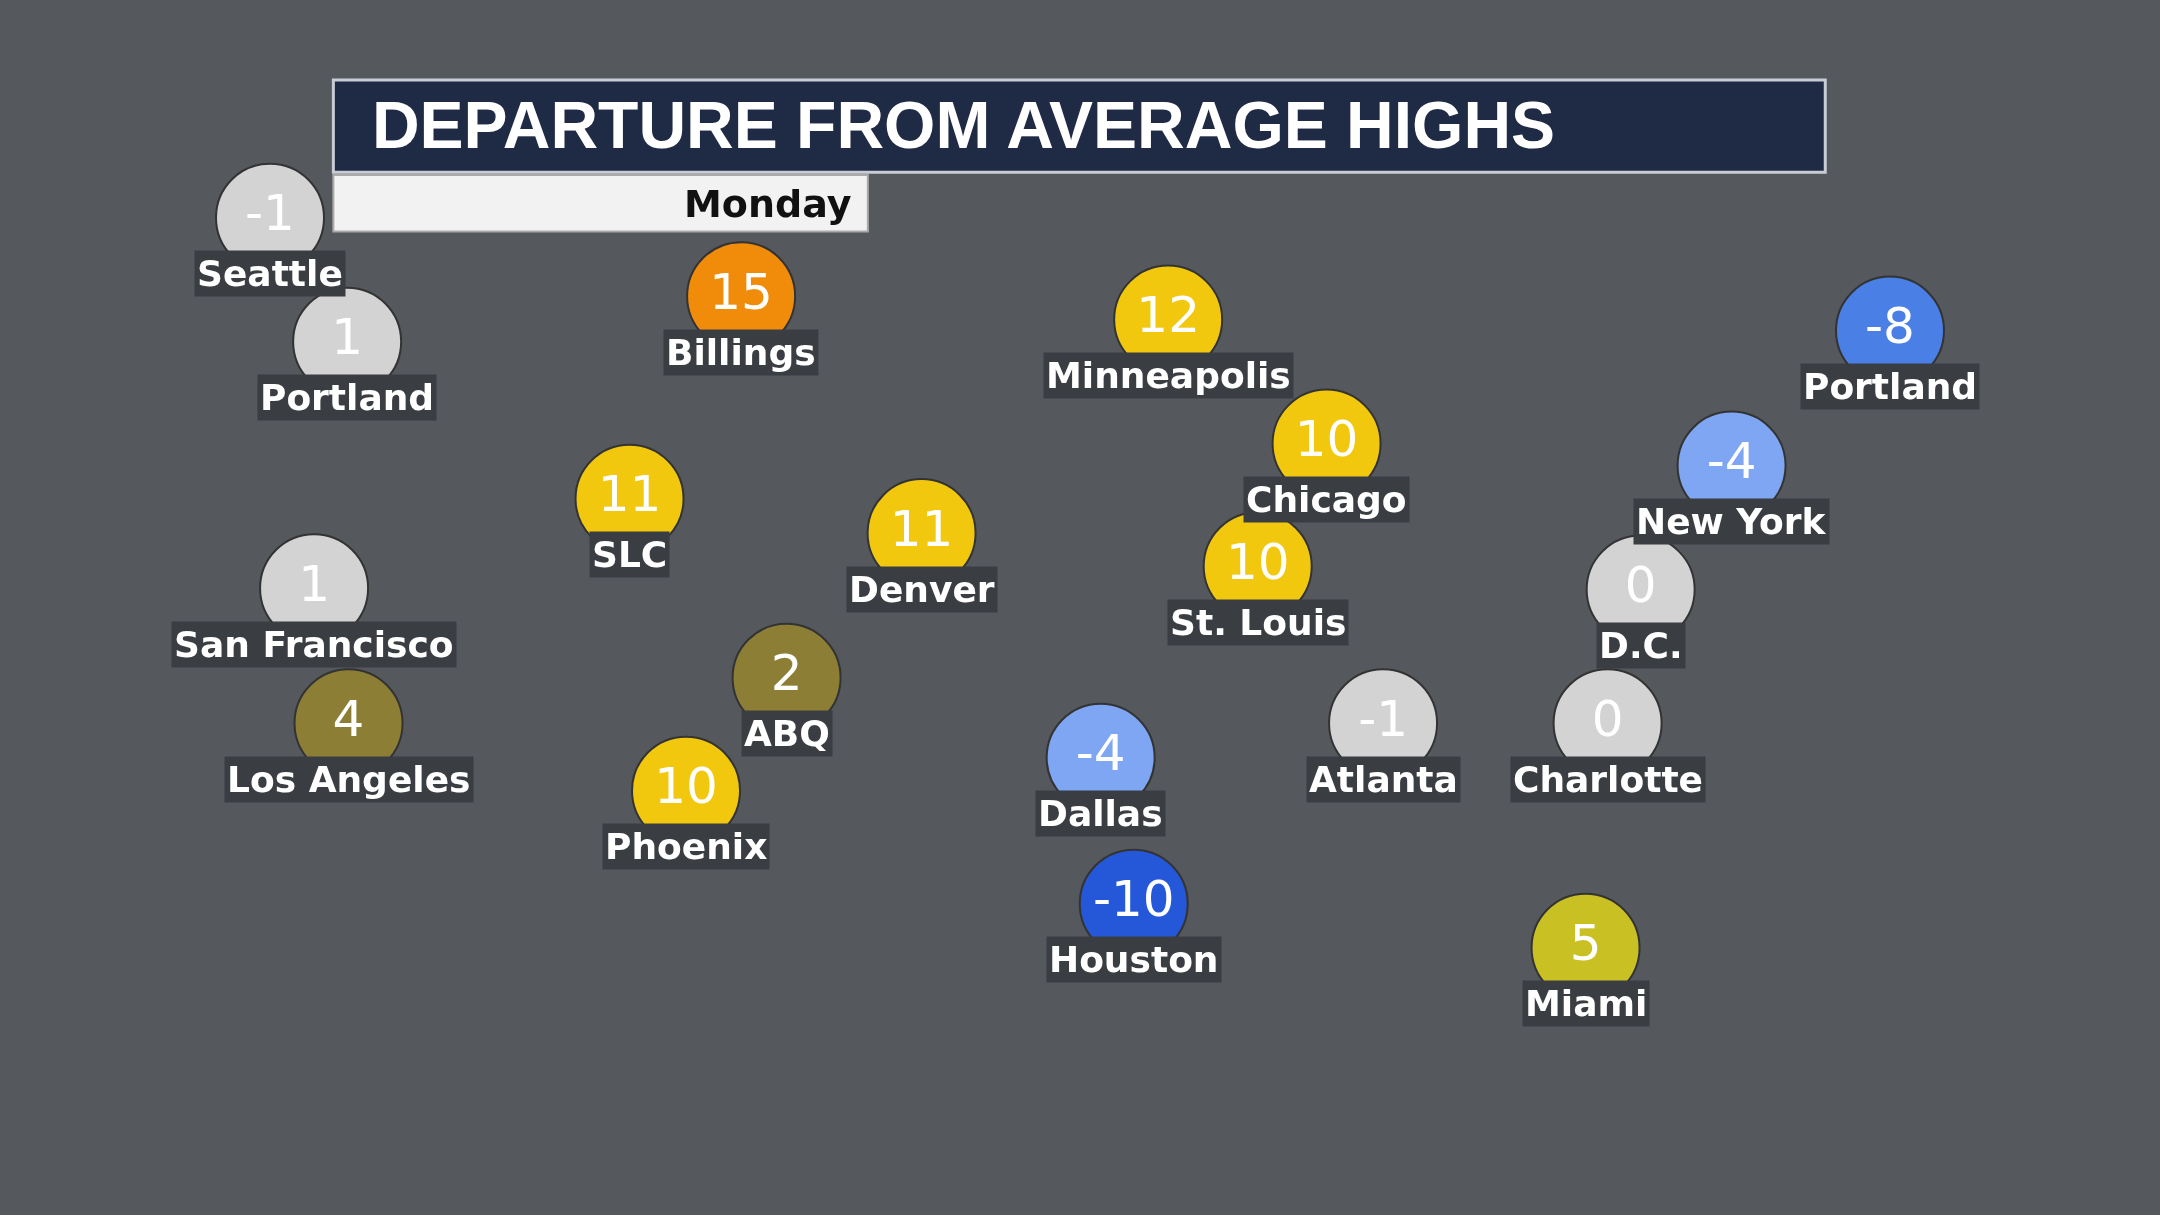 The height and width of the screenshot is (1215, 2160). What do you see at coordinates (270, 273) in the screenshot?
I see `category-label: Seattle` at bounding box center [270, 273].